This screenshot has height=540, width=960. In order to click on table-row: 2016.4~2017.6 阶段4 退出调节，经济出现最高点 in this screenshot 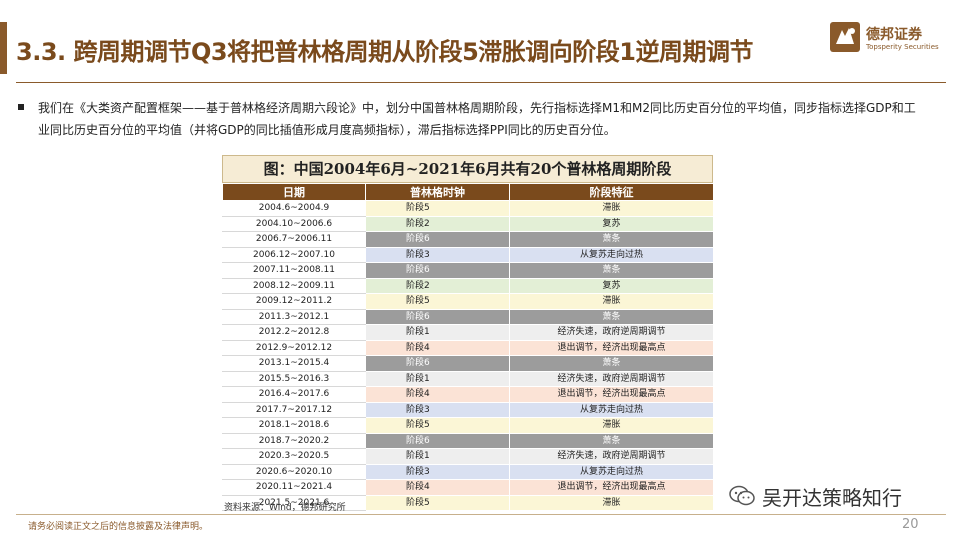, I will do `click(468, 394)`.